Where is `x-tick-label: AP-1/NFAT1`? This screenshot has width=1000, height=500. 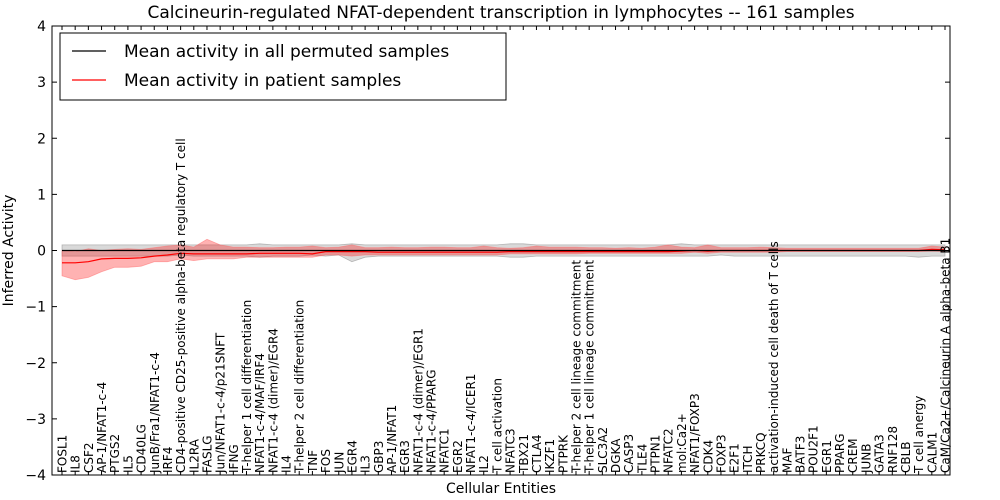
x-tick-label: AP-1/NFAT1 is located at coordinates (392, 439).